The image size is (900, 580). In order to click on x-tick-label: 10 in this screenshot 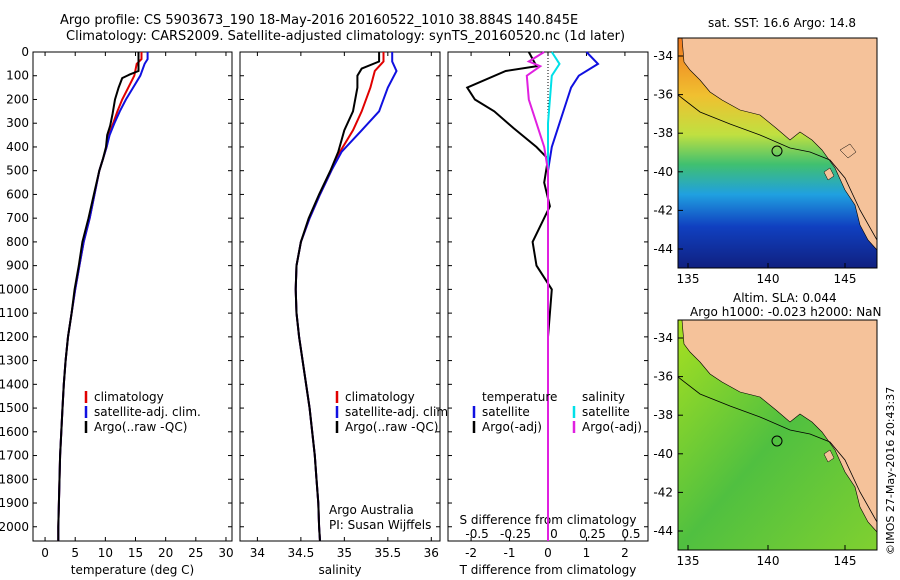, I will do `click(105, 553)`.